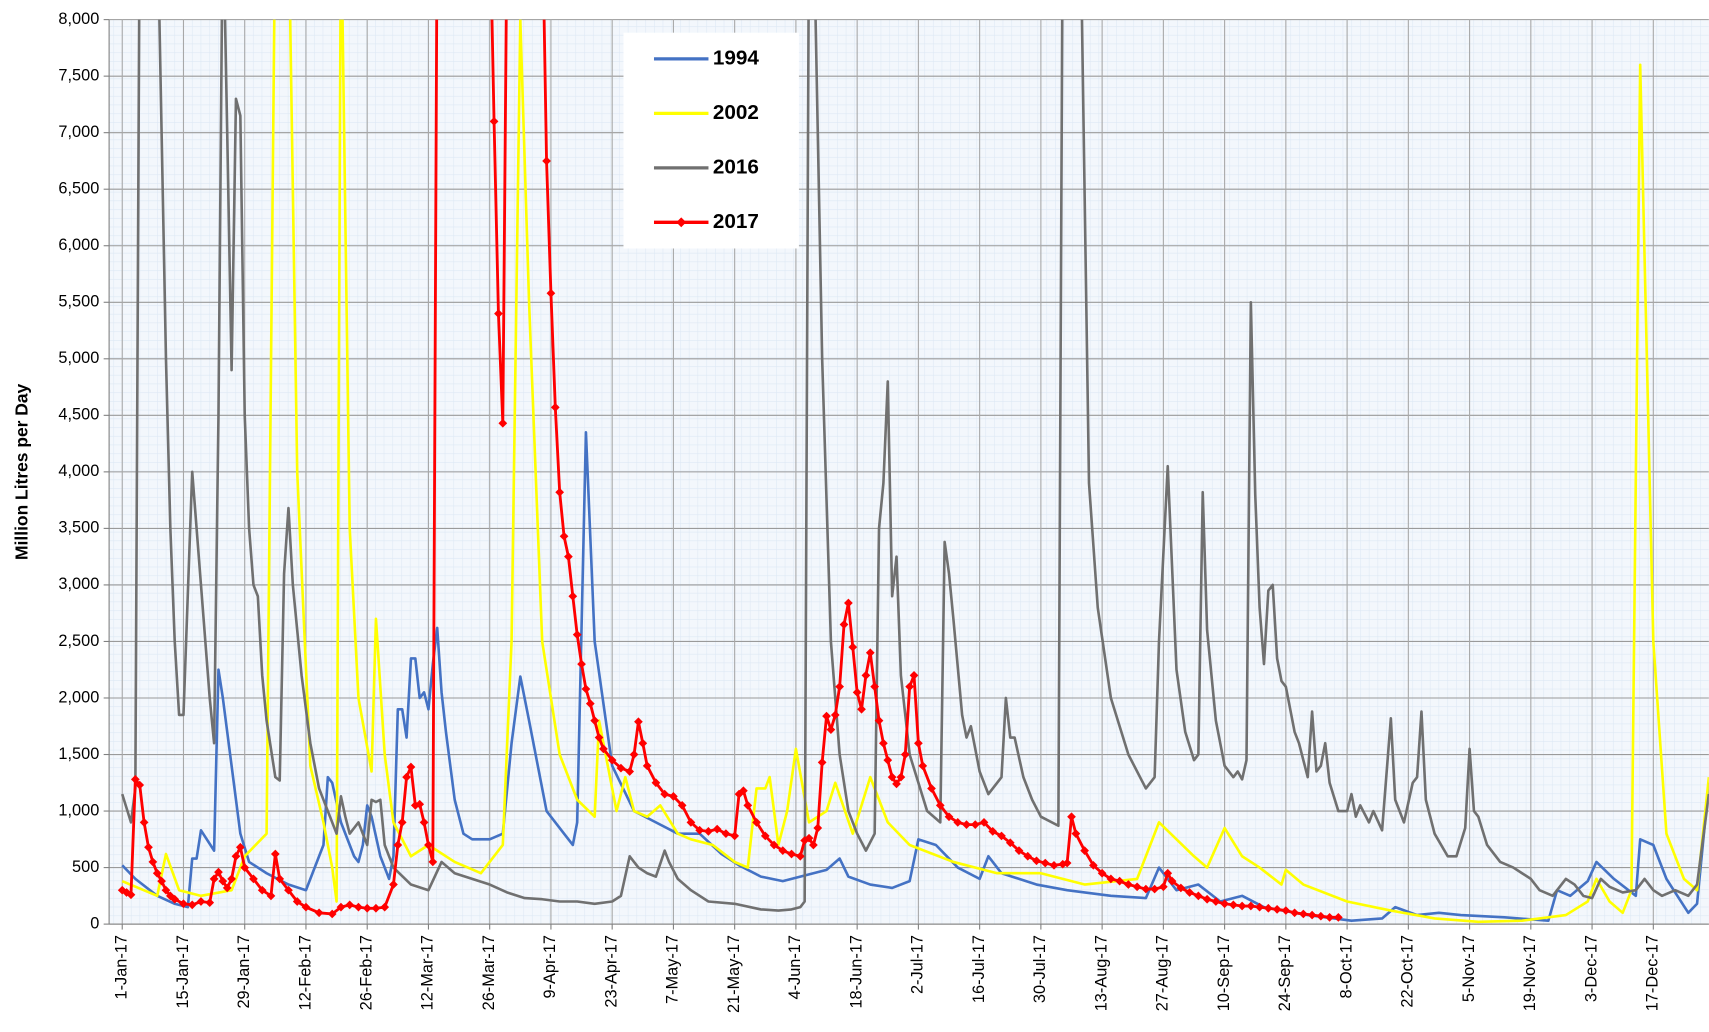 Image resolution: width=1709 pixels, height=1032 pixels. Describe the element at coordinates (78, 245) in the screenshot. I see `y-tick-label: 6,000` at that location.